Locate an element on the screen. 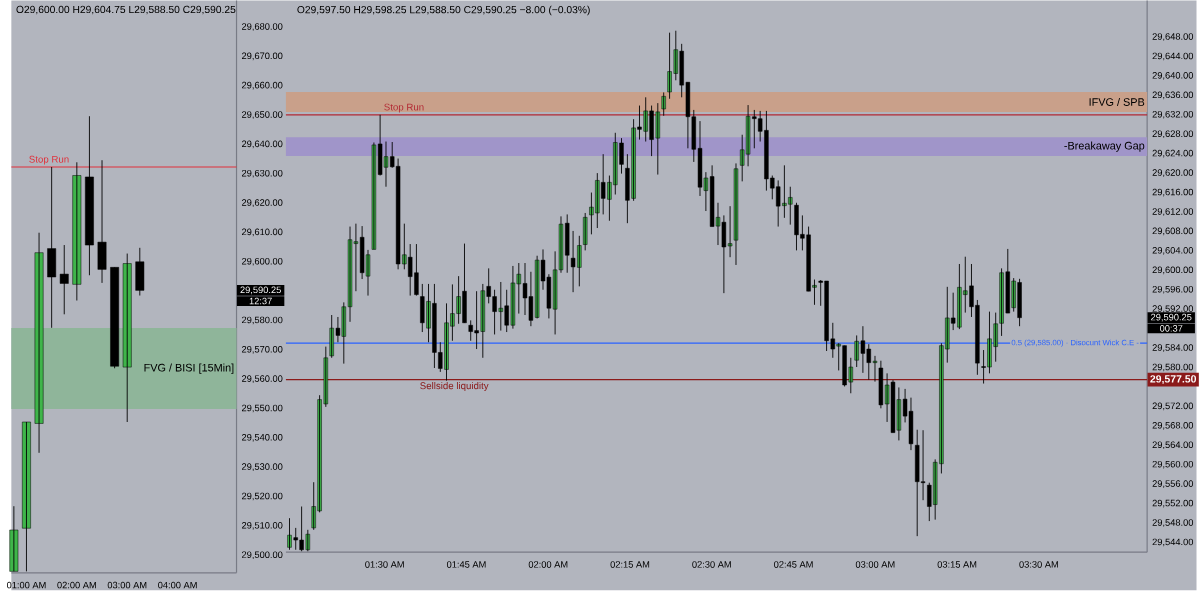  y-tick-label: 29,568.00 is located at coordinates (1173, 426).